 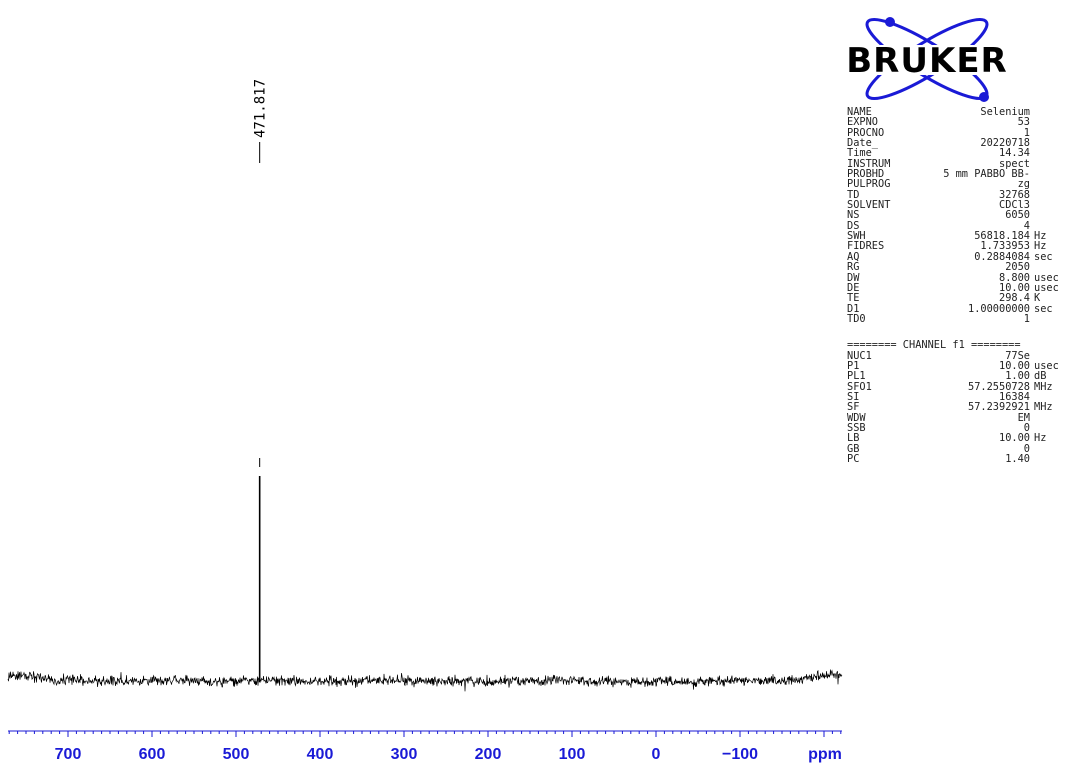 I want to click on parameter-key: SSB, so click(x=856, y=427).